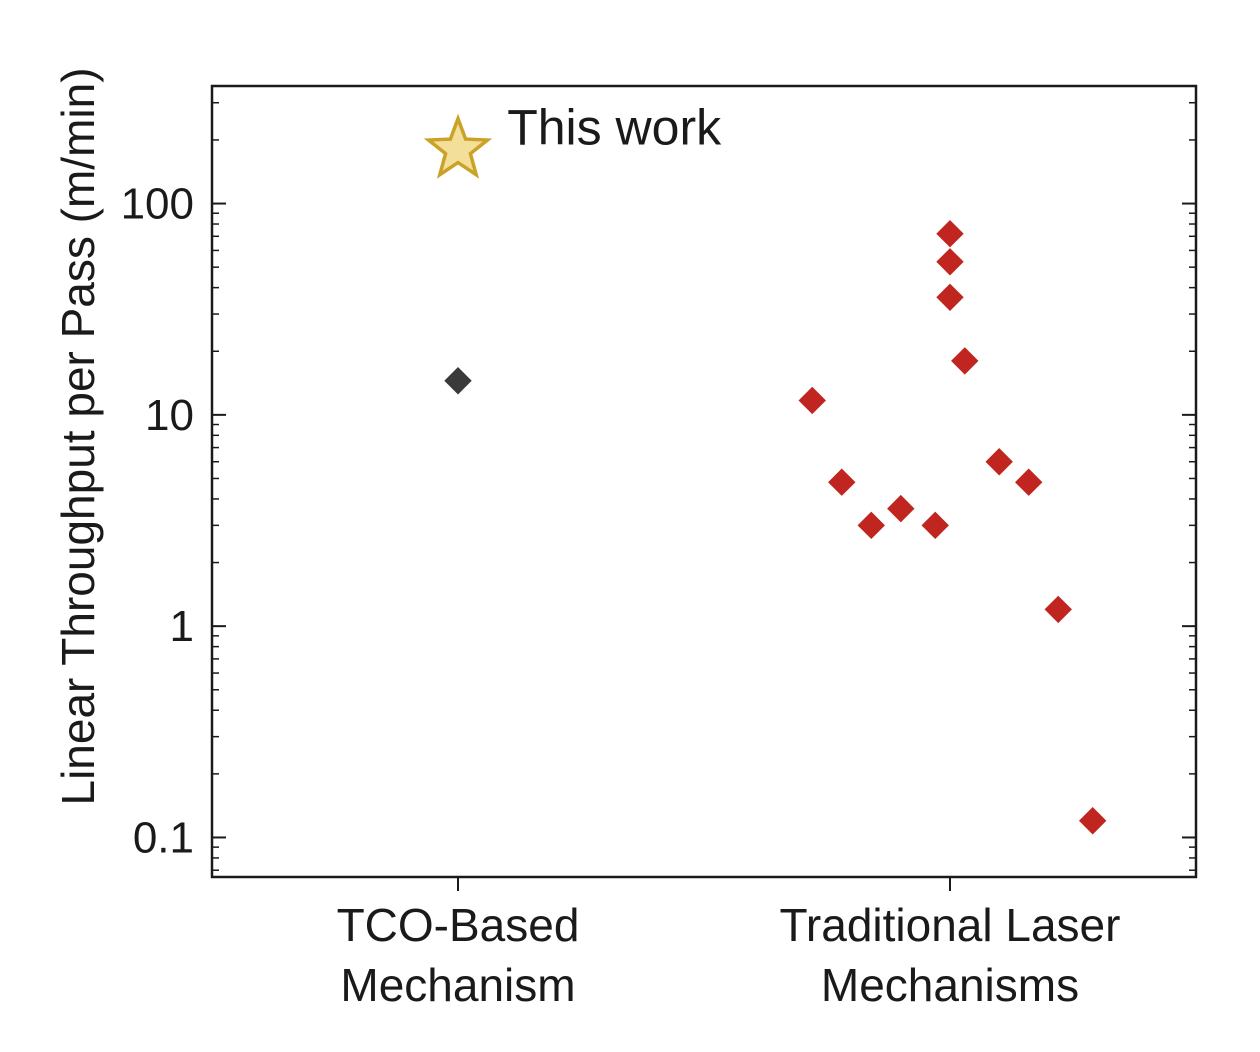  What do you see at coordinates (163, 837) in the screenshot?
I see `y-tick-label: 0.1` at bounding box center [163, 837].